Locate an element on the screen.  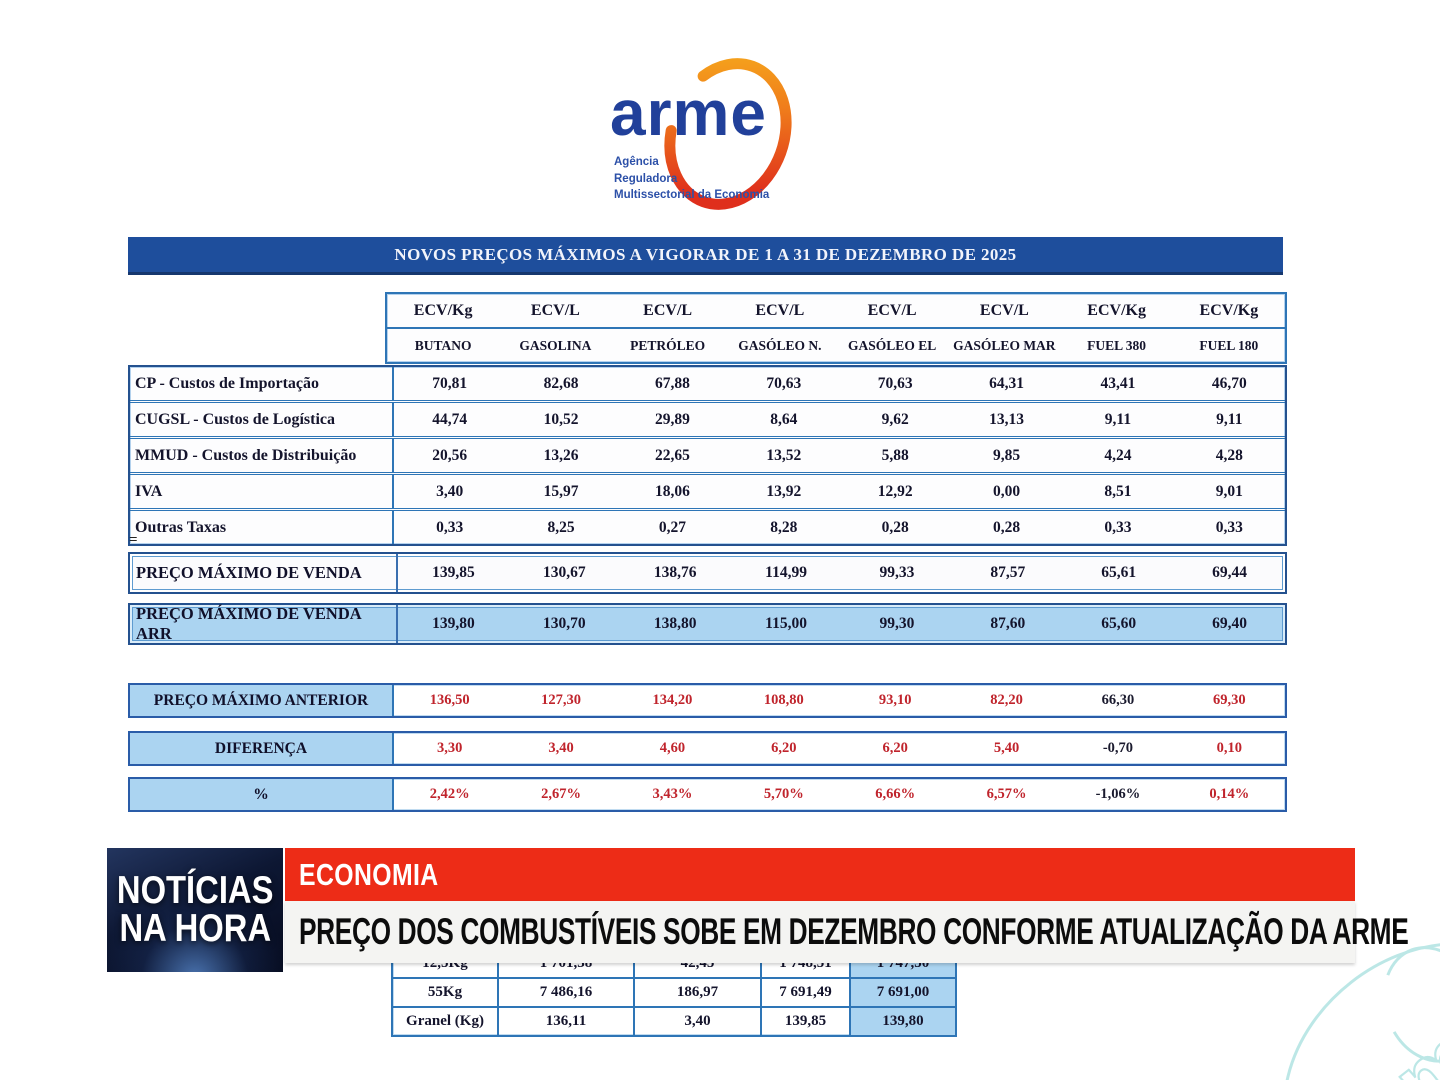
price-cell: 9,62 is located at coordinates (895, 419).